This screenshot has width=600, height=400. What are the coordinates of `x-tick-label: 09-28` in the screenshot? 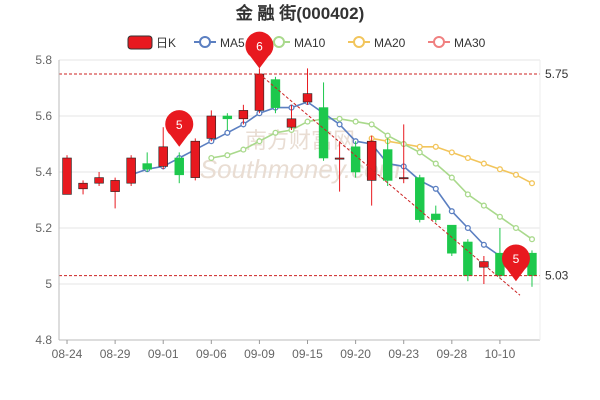 It's located at (451, 354).